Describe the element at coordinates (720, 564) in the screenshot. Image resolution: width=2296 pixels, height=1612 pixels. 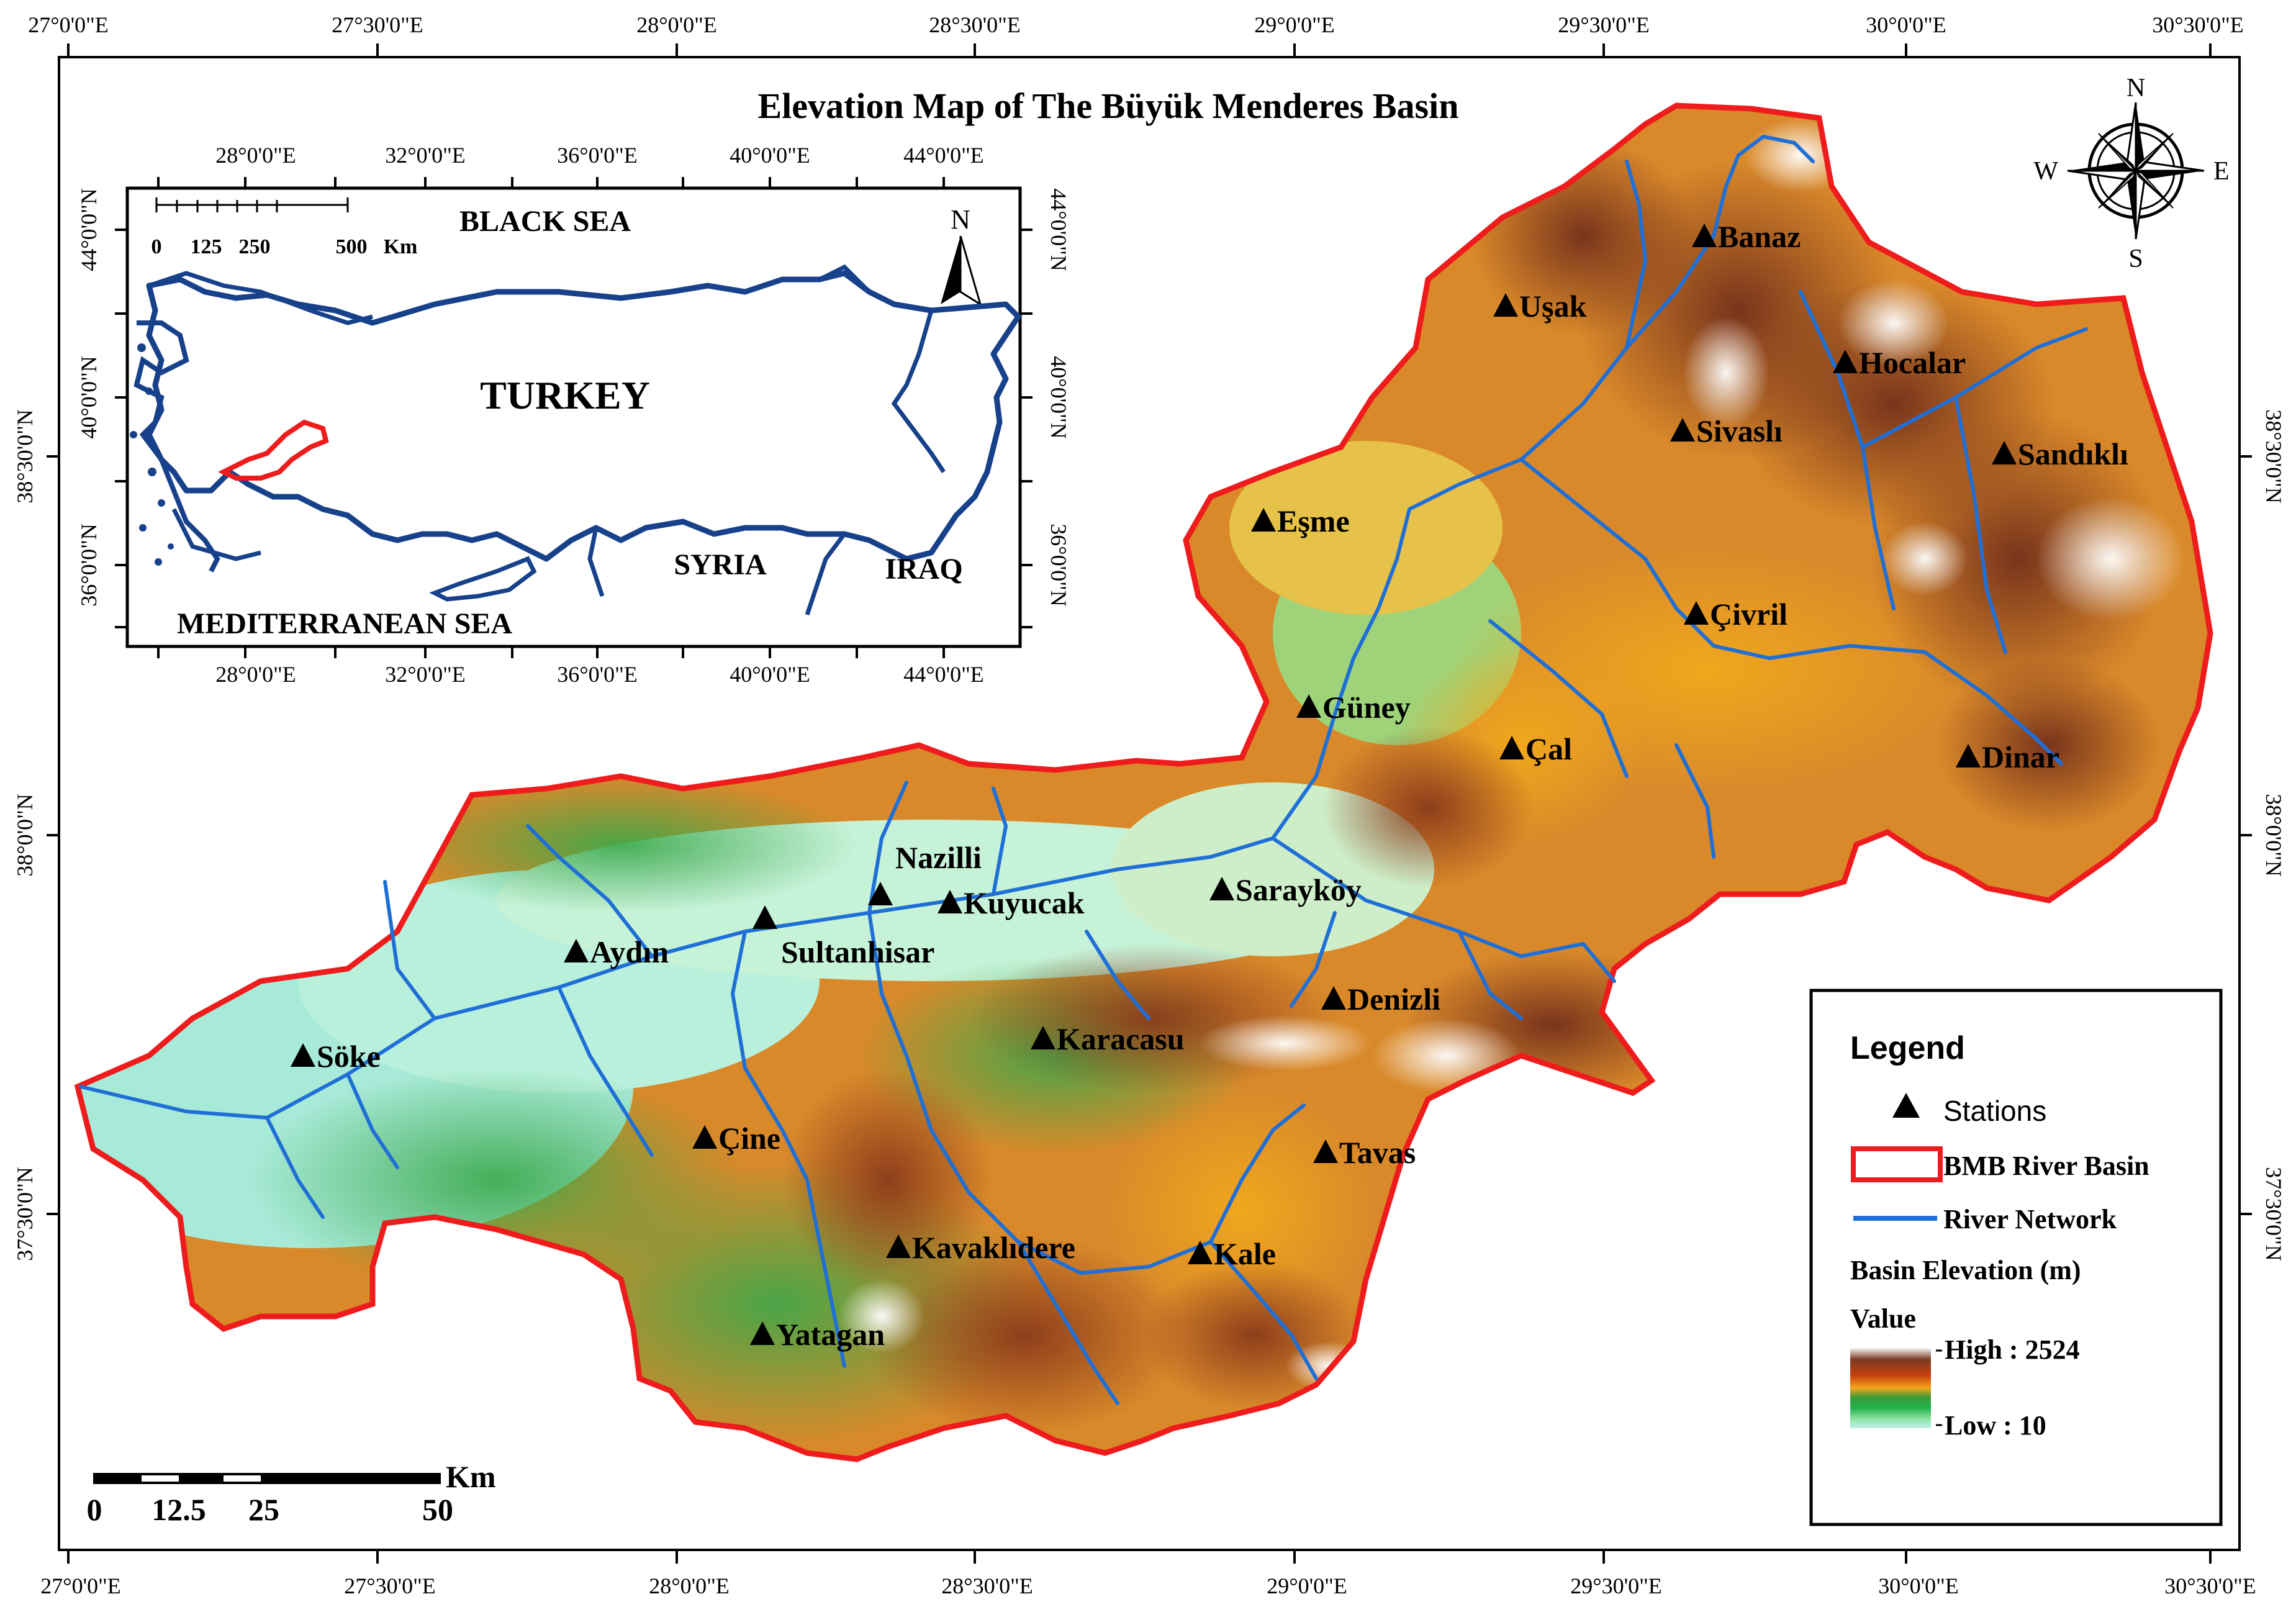
I see `inset-label-syria: SYRIA` at that location.